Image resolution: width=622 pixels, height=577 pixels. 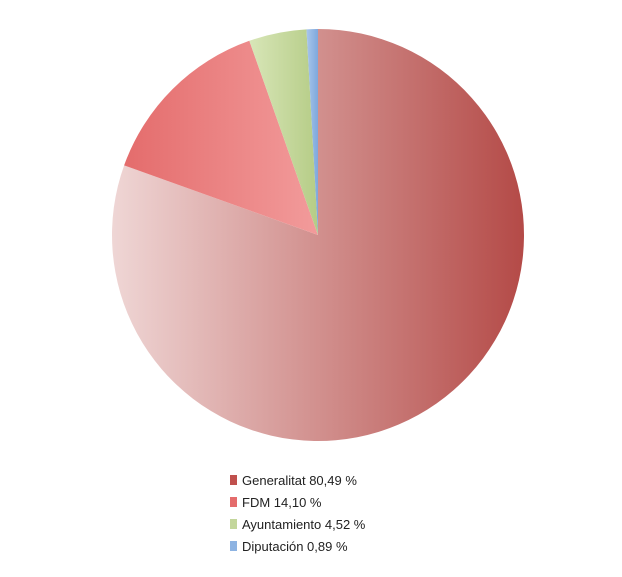 I want to click on legend-label: Generalitat 80,49 %, so click(x=299, y=480).